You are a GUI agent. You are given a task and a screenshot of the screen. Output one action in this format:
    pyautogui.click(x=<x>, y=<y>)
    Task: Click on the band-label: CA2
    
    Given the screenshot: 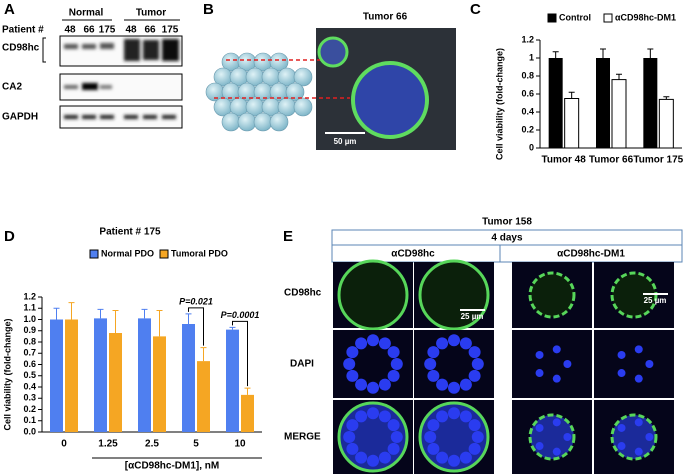 What is the action you would take?
    pyautogui.click(x=12, y=87)
    